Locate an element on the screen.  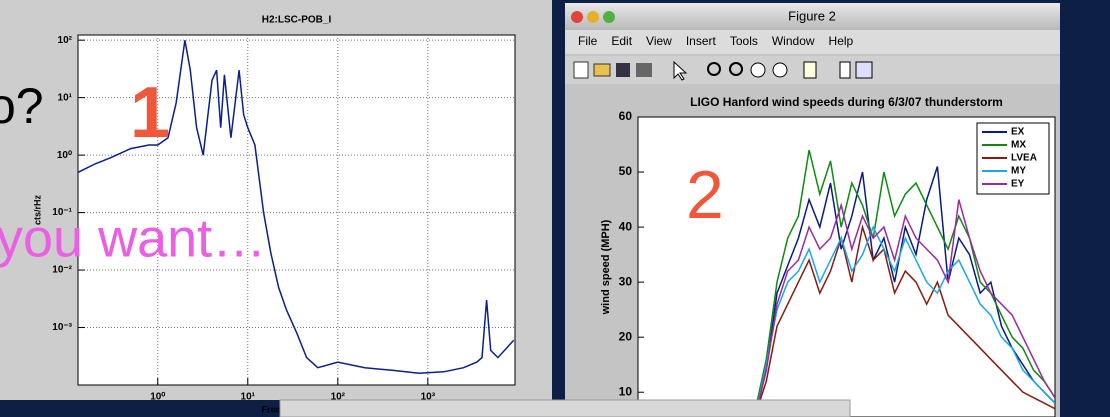
menu-bar is located at coordinates (812, 42).